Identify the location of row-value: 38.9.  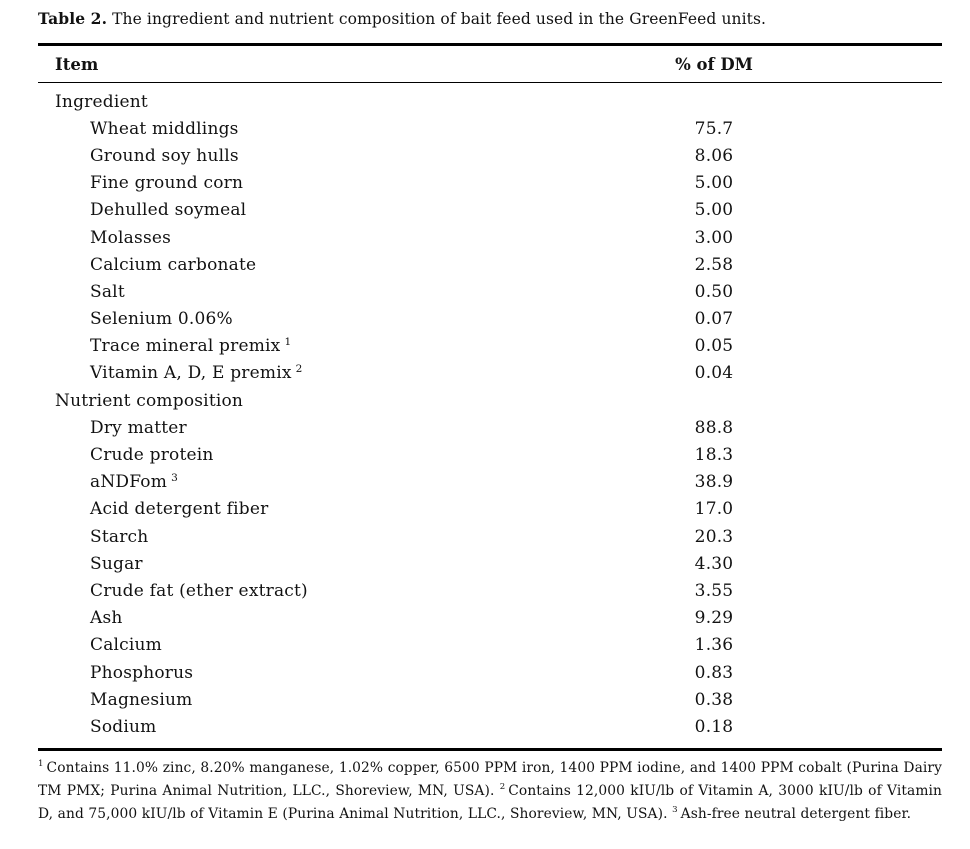
(714, 482).